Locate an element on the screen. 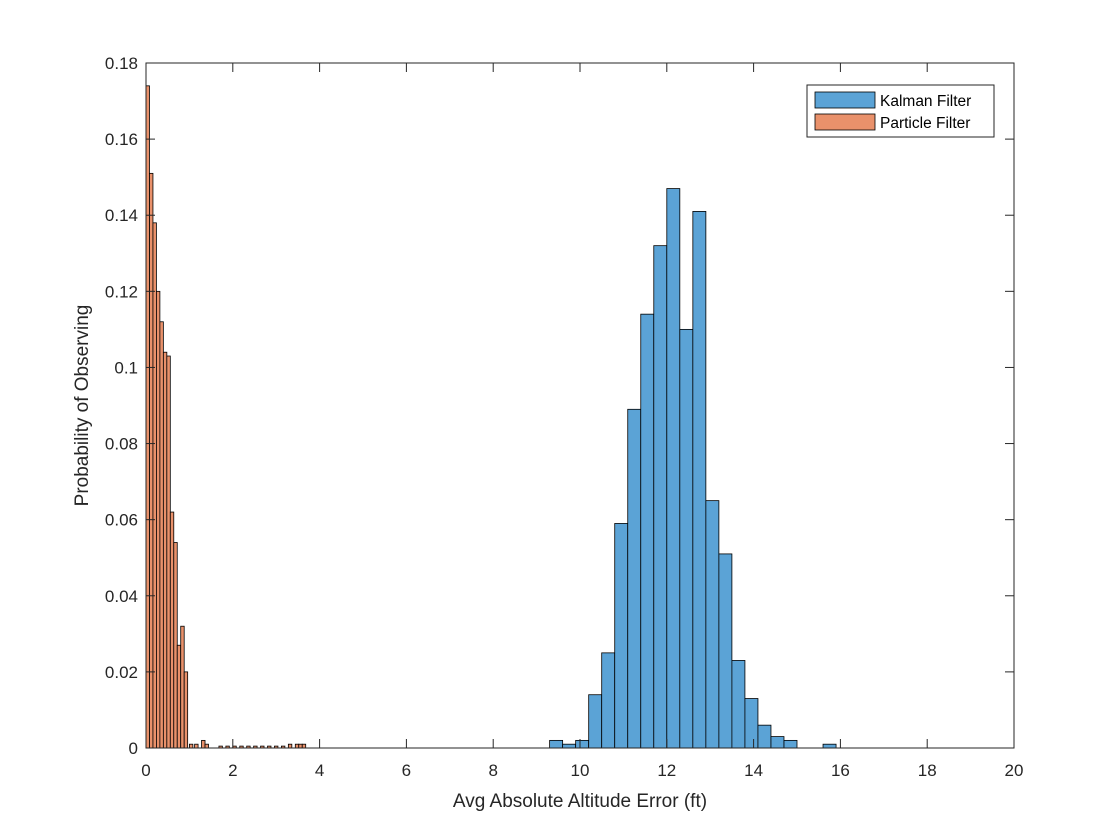 This screenshot has width=1120, height=840. x-tick-label: 16 is located at coordinates (840, 770).